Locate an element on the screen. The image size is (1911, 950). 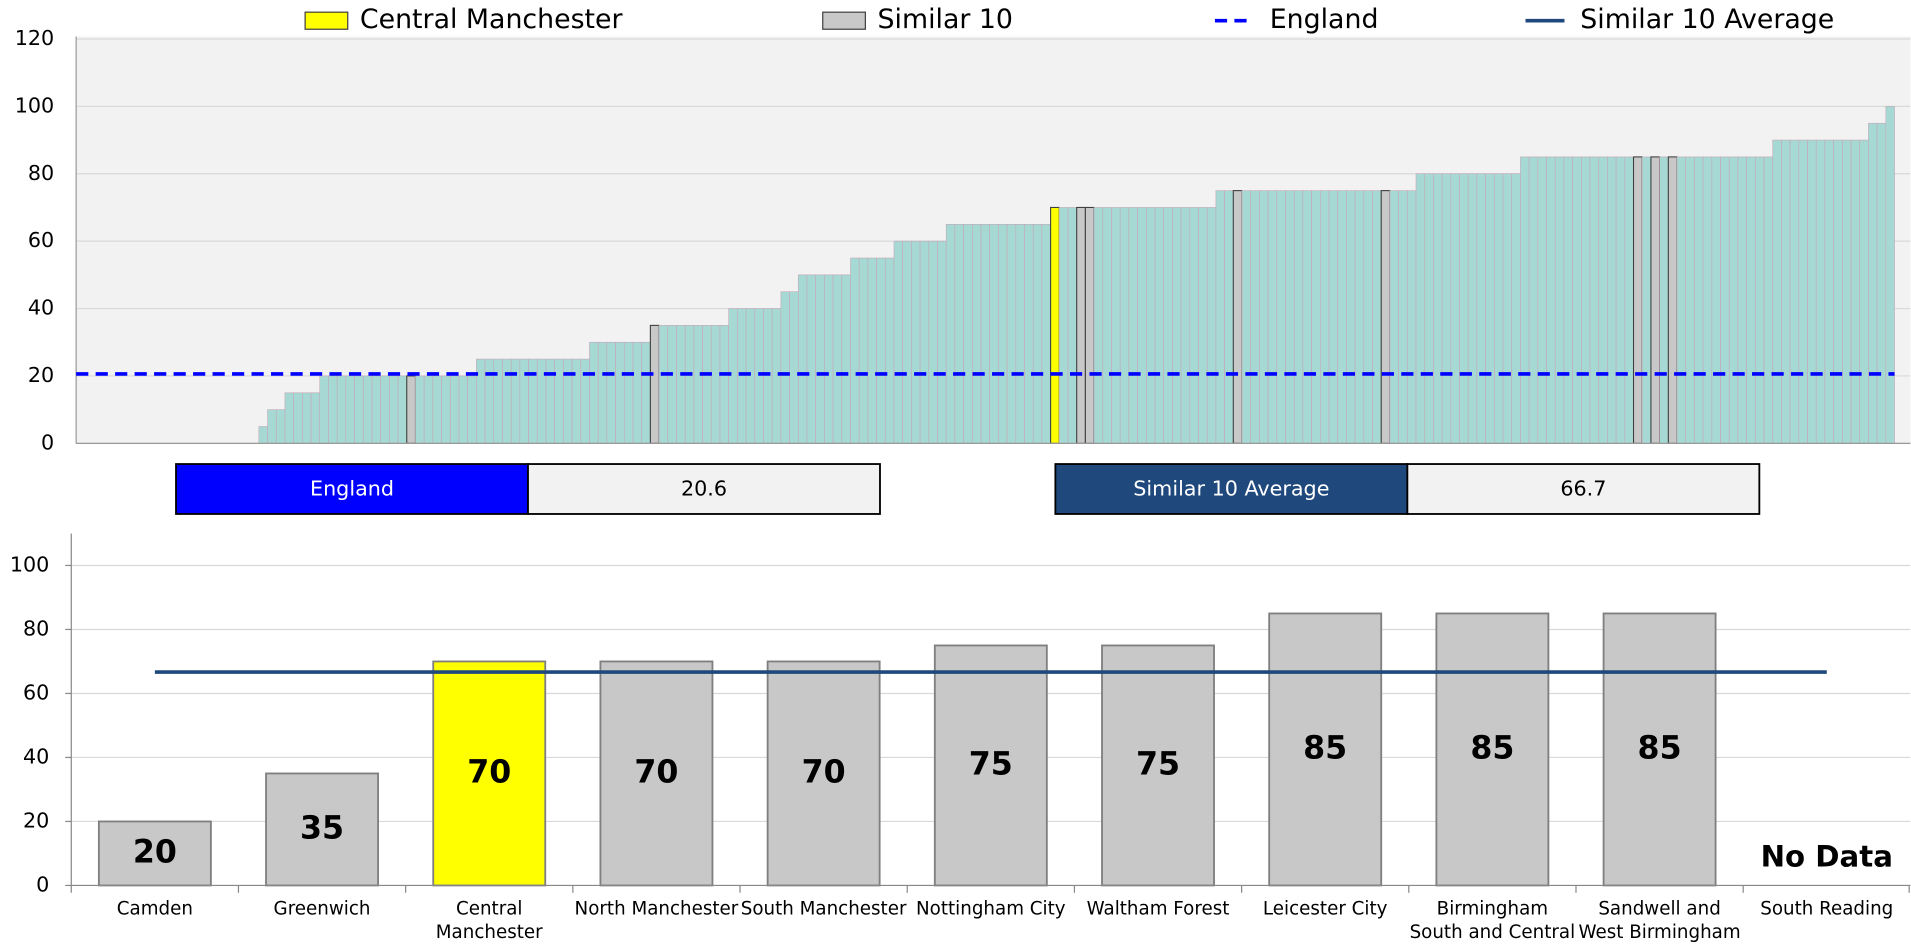
x-label-box: Greenwich is located at coordinates (322, 909).